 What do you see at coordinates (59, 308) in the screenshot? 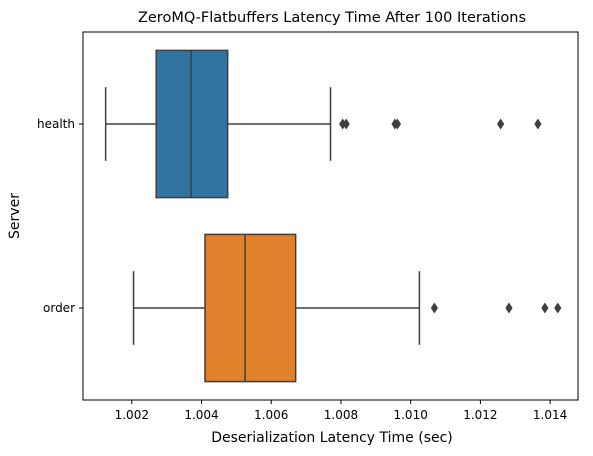
I see `y-tick-label: order` at bounding box center [59, 308].